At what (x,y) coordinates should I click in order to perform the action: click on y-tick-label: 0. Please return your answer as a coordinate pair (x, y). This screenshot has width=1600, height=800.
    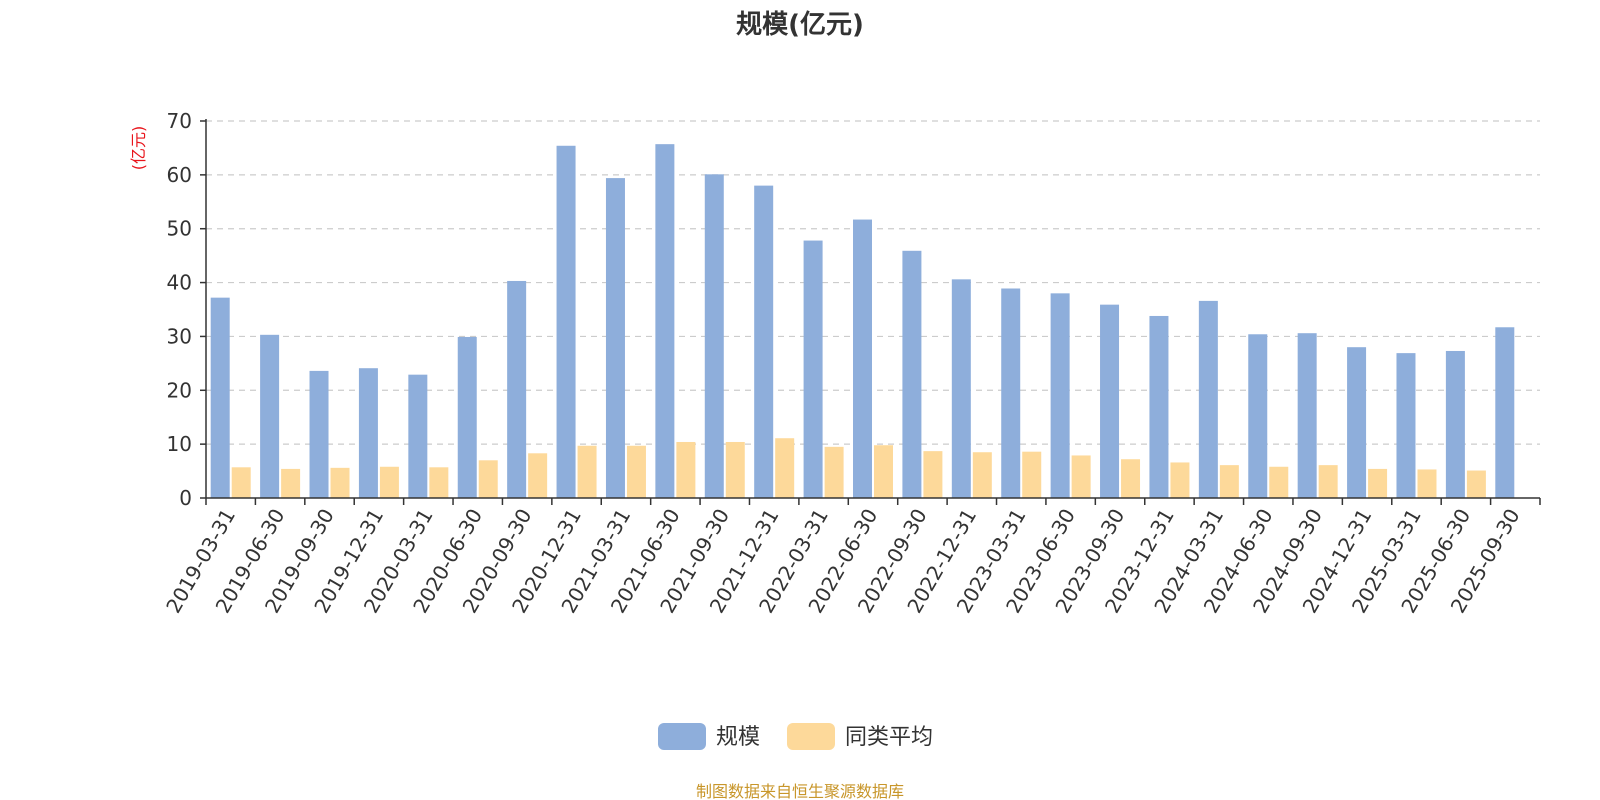
    Looking at the image, I should click on (185, 498).